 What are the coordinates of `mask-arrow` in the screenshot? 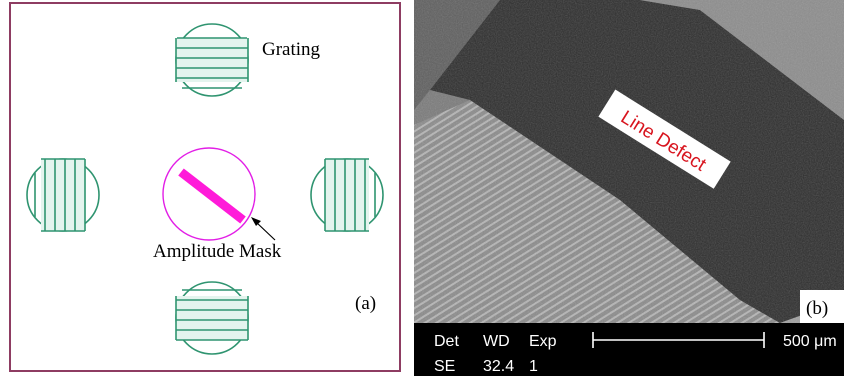 It's located at (263, 229).